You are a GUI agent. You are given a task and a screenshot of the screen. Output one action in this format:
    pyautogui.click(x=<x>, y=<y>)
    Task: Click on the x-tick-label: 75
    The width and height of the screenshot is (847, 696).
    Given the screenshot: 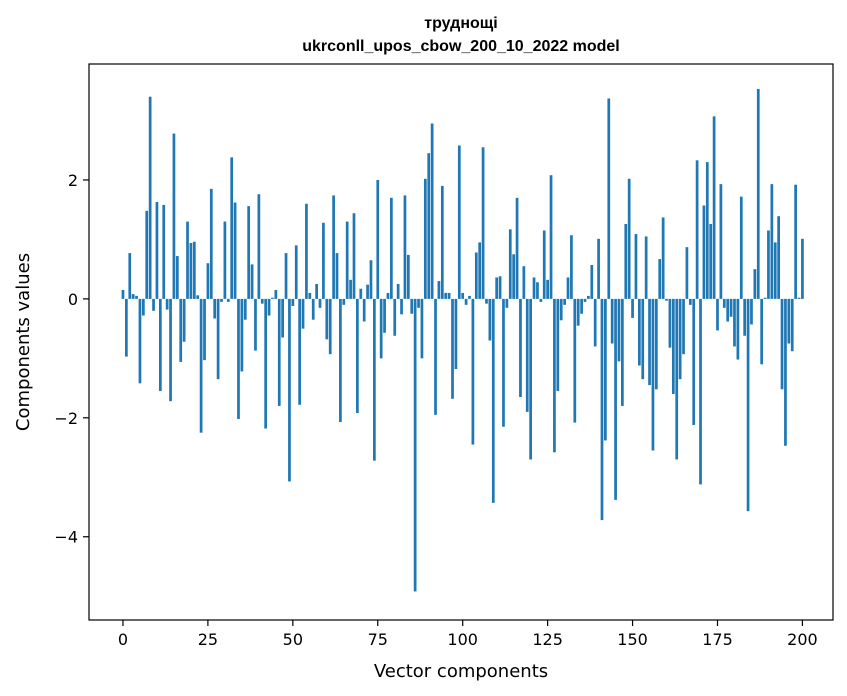 What is the action you would take?
    pyautogui.click(x=378, y=639)
    